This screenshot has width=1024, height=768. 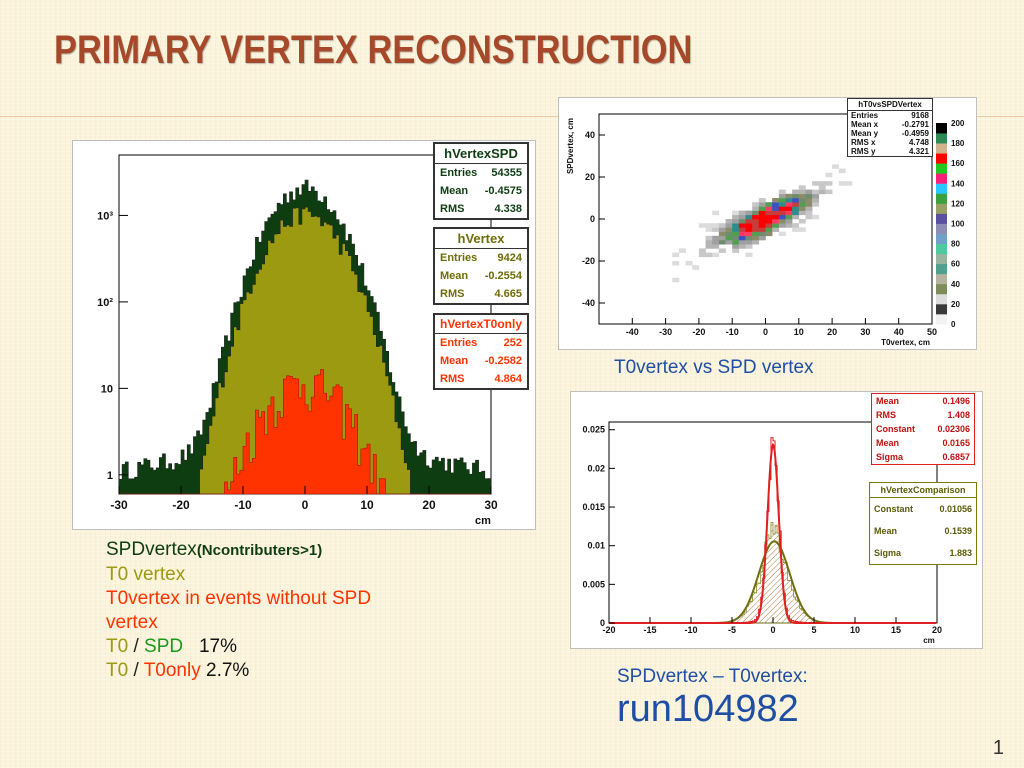 What do you see at coordinates (178, 670) in the screenshot?
I see `caption-ratio-t0only: T0 / T0only 2.7%` at bounding box center [178, 670].